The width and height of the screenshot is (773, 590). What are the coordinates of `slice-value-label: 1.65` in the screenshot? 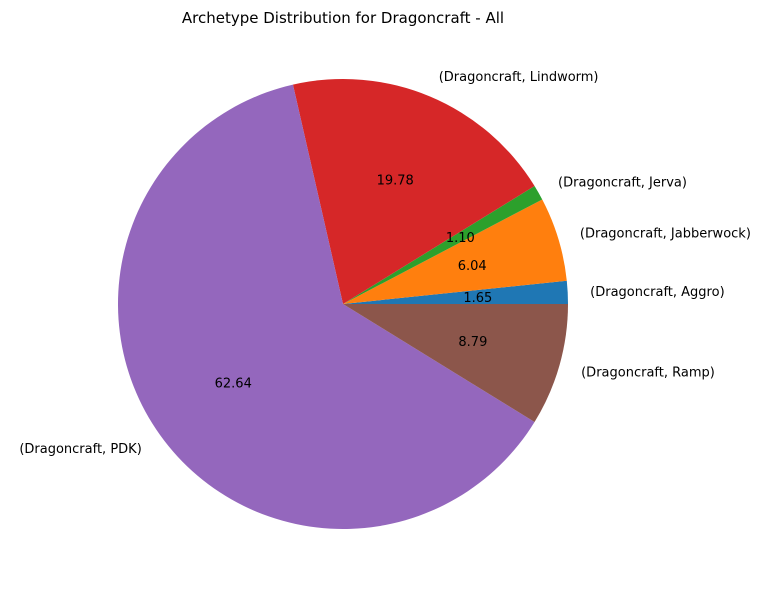 It's located at (477, 298).